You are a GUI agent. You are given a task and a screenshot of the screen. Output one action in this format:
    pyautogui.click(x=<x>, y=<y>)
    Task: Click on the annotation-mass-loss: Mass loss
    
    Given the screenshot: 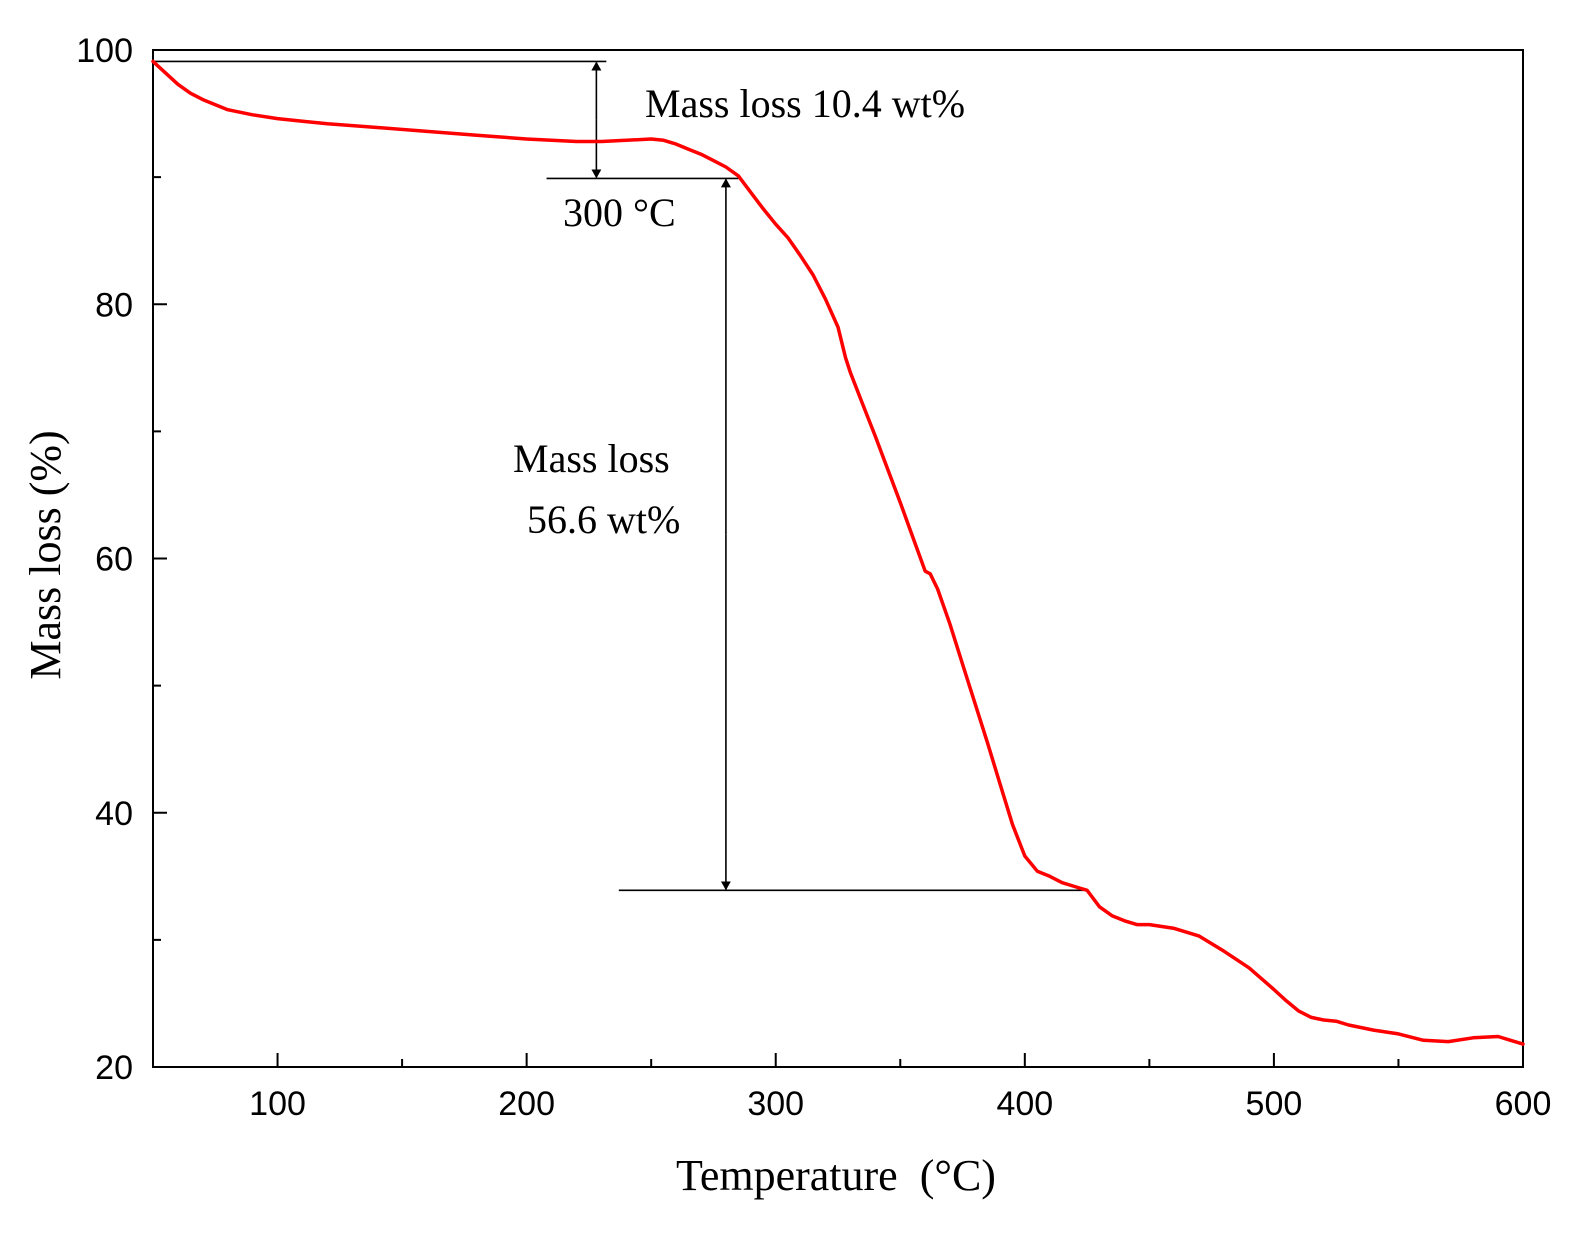 What is the action you would take?
    pyautogui.click(x=591, y=458)
    